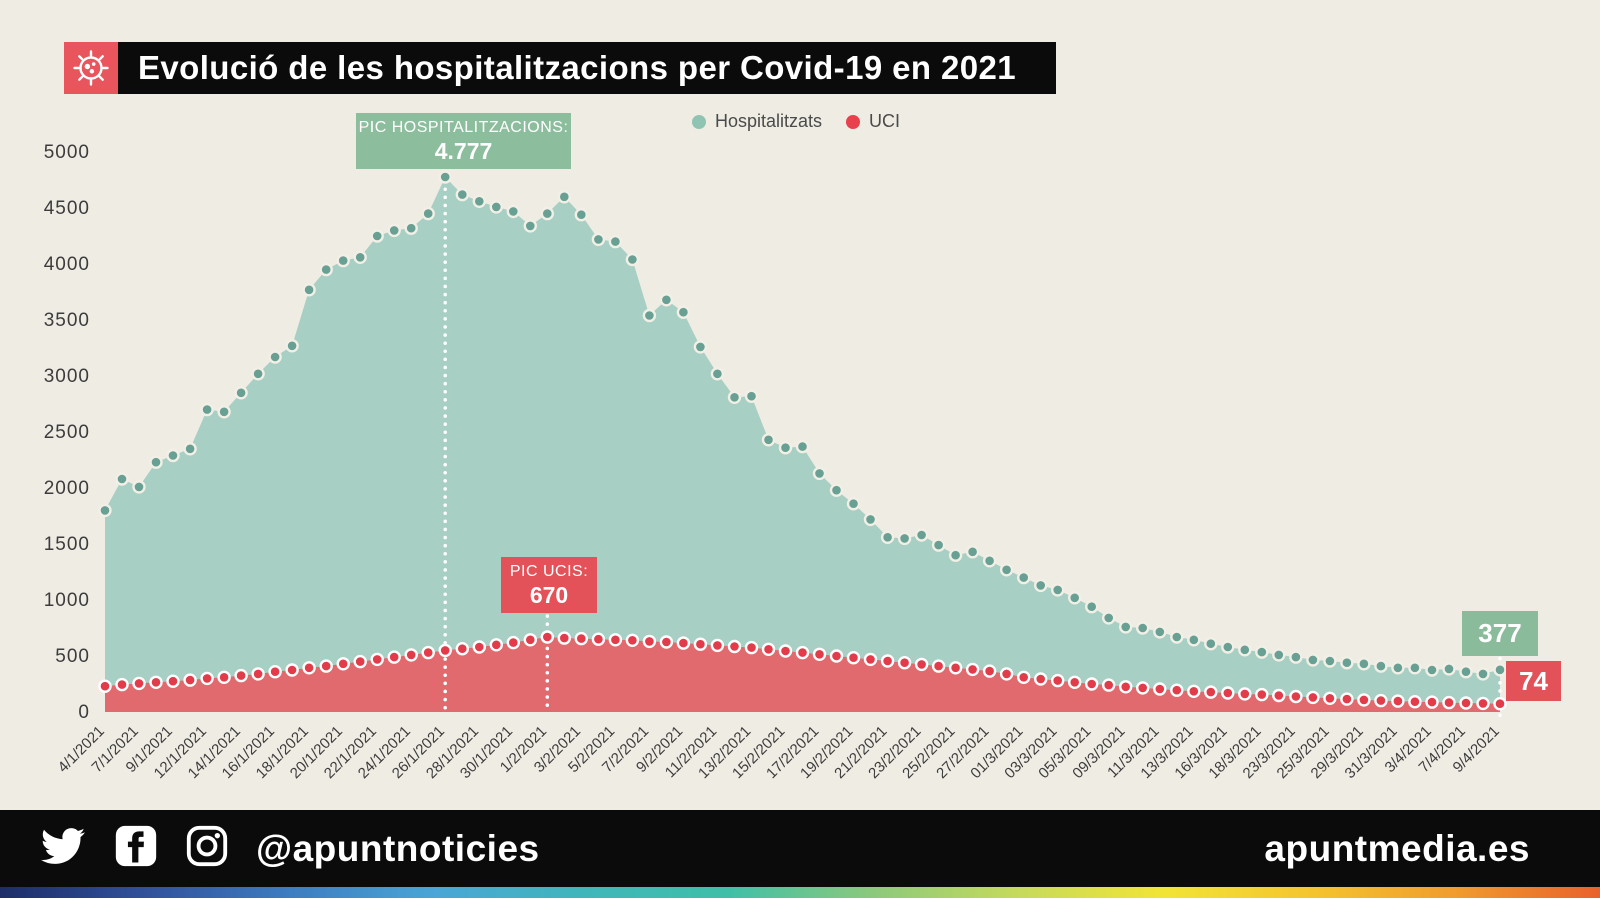 Image resolution: width=1600 pixels, height=898 pixels. What do you see at coordinates (84, 712) in the screenshot?
I see `svg-text: 0` at bounding box center [84, 712].